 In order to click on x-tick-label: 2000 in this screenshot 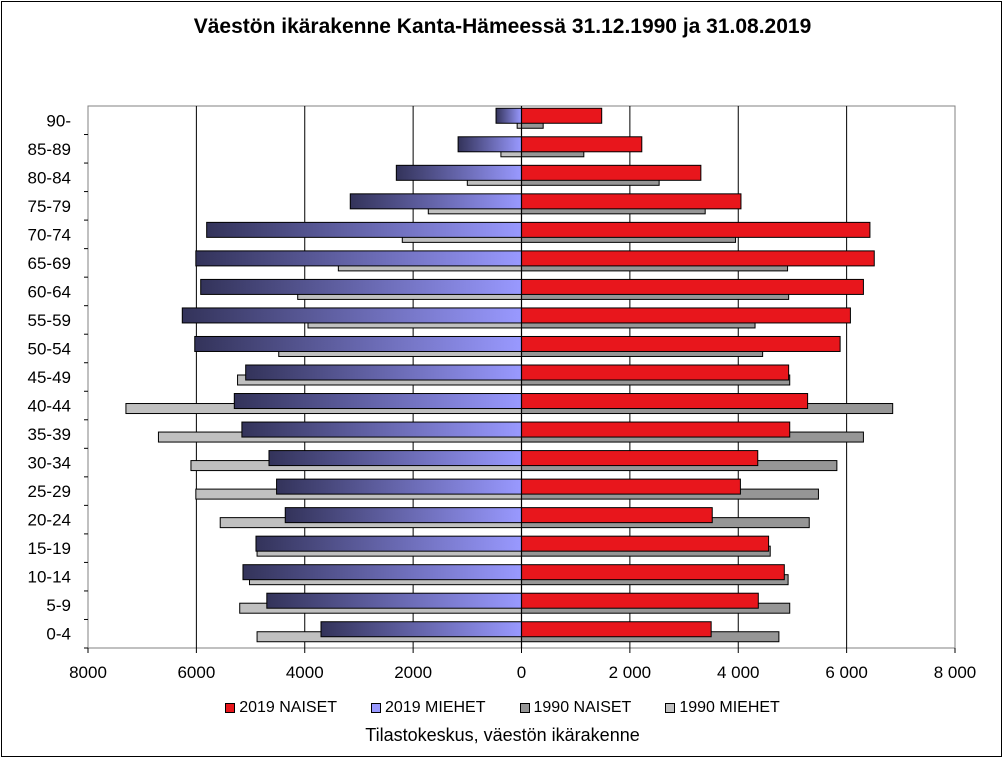, I will do `click(413, 672)`.